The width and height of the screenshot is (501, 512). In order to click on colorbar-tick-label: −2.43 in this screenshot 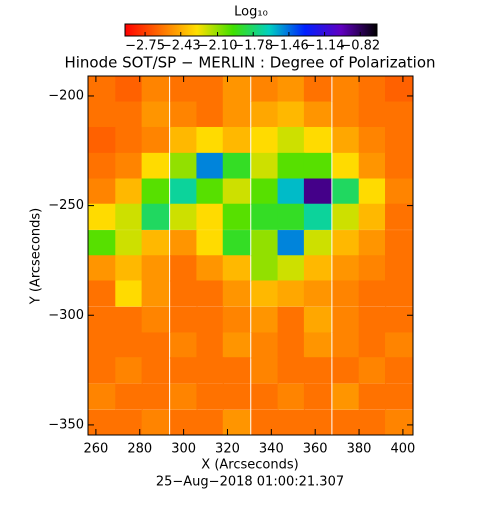, I will do `click(181, 46)`.